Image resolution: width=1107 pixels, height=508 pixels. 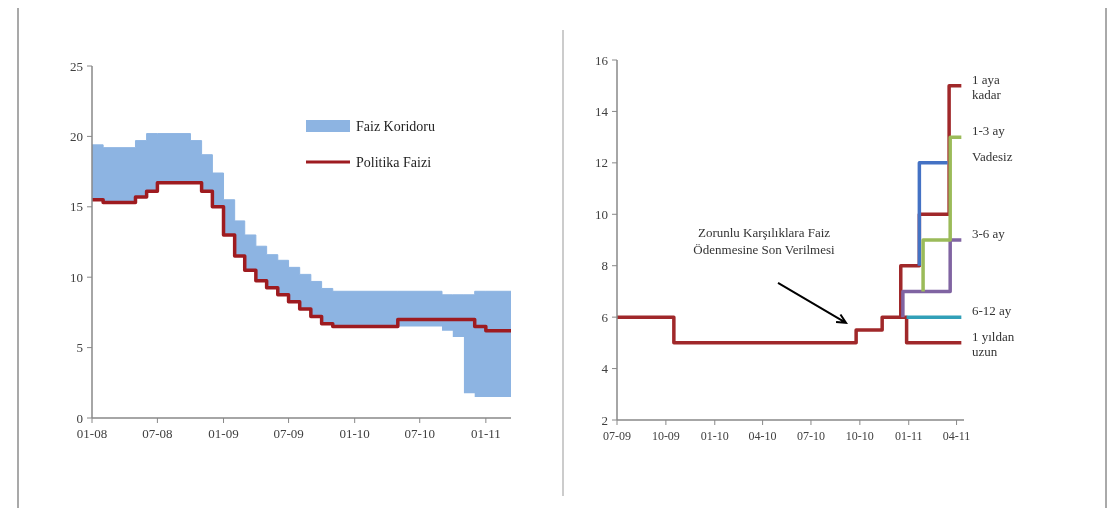 What do you see at coordinates (601, 163) in the screenshot?
I see `y-tick-label: 12` at bounding box center [601, 163].